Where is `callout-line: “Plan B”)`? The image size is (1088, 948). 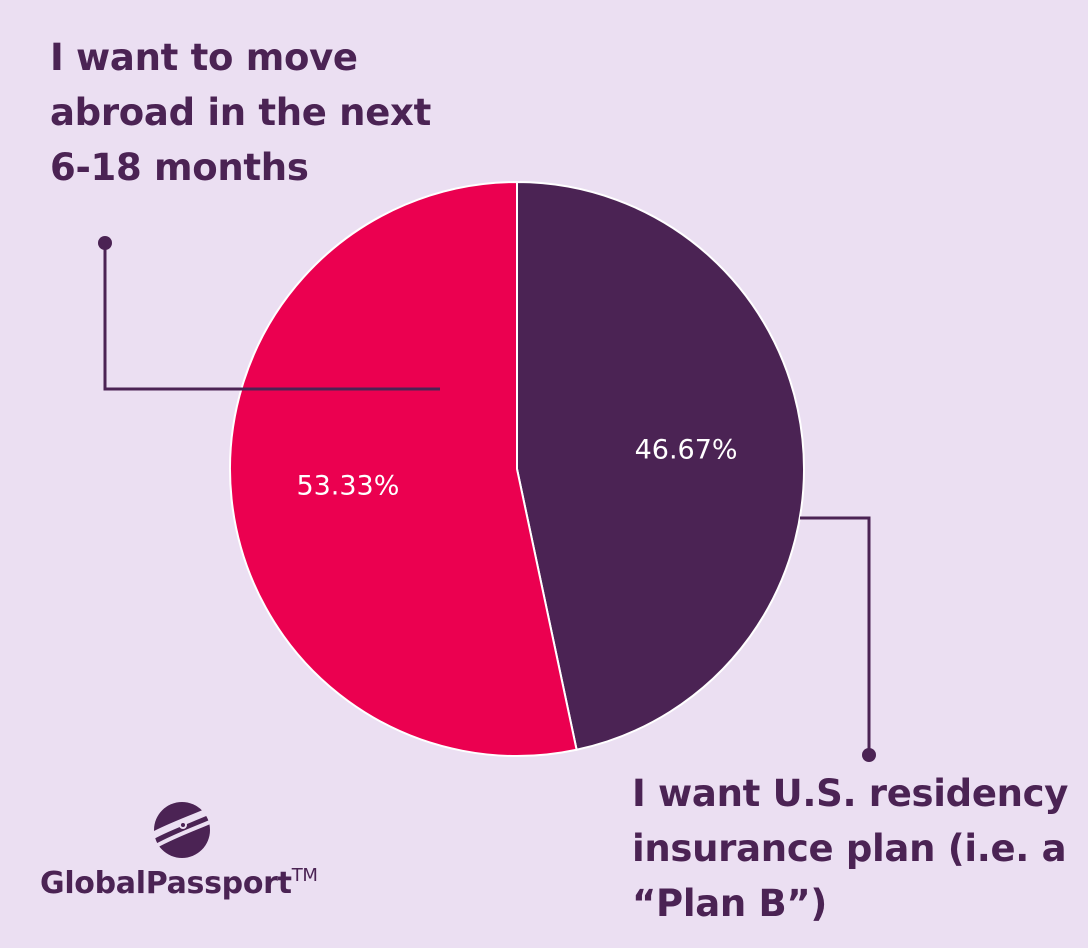
callout-line: “Plan B”) is located at coordinates (730, 903).